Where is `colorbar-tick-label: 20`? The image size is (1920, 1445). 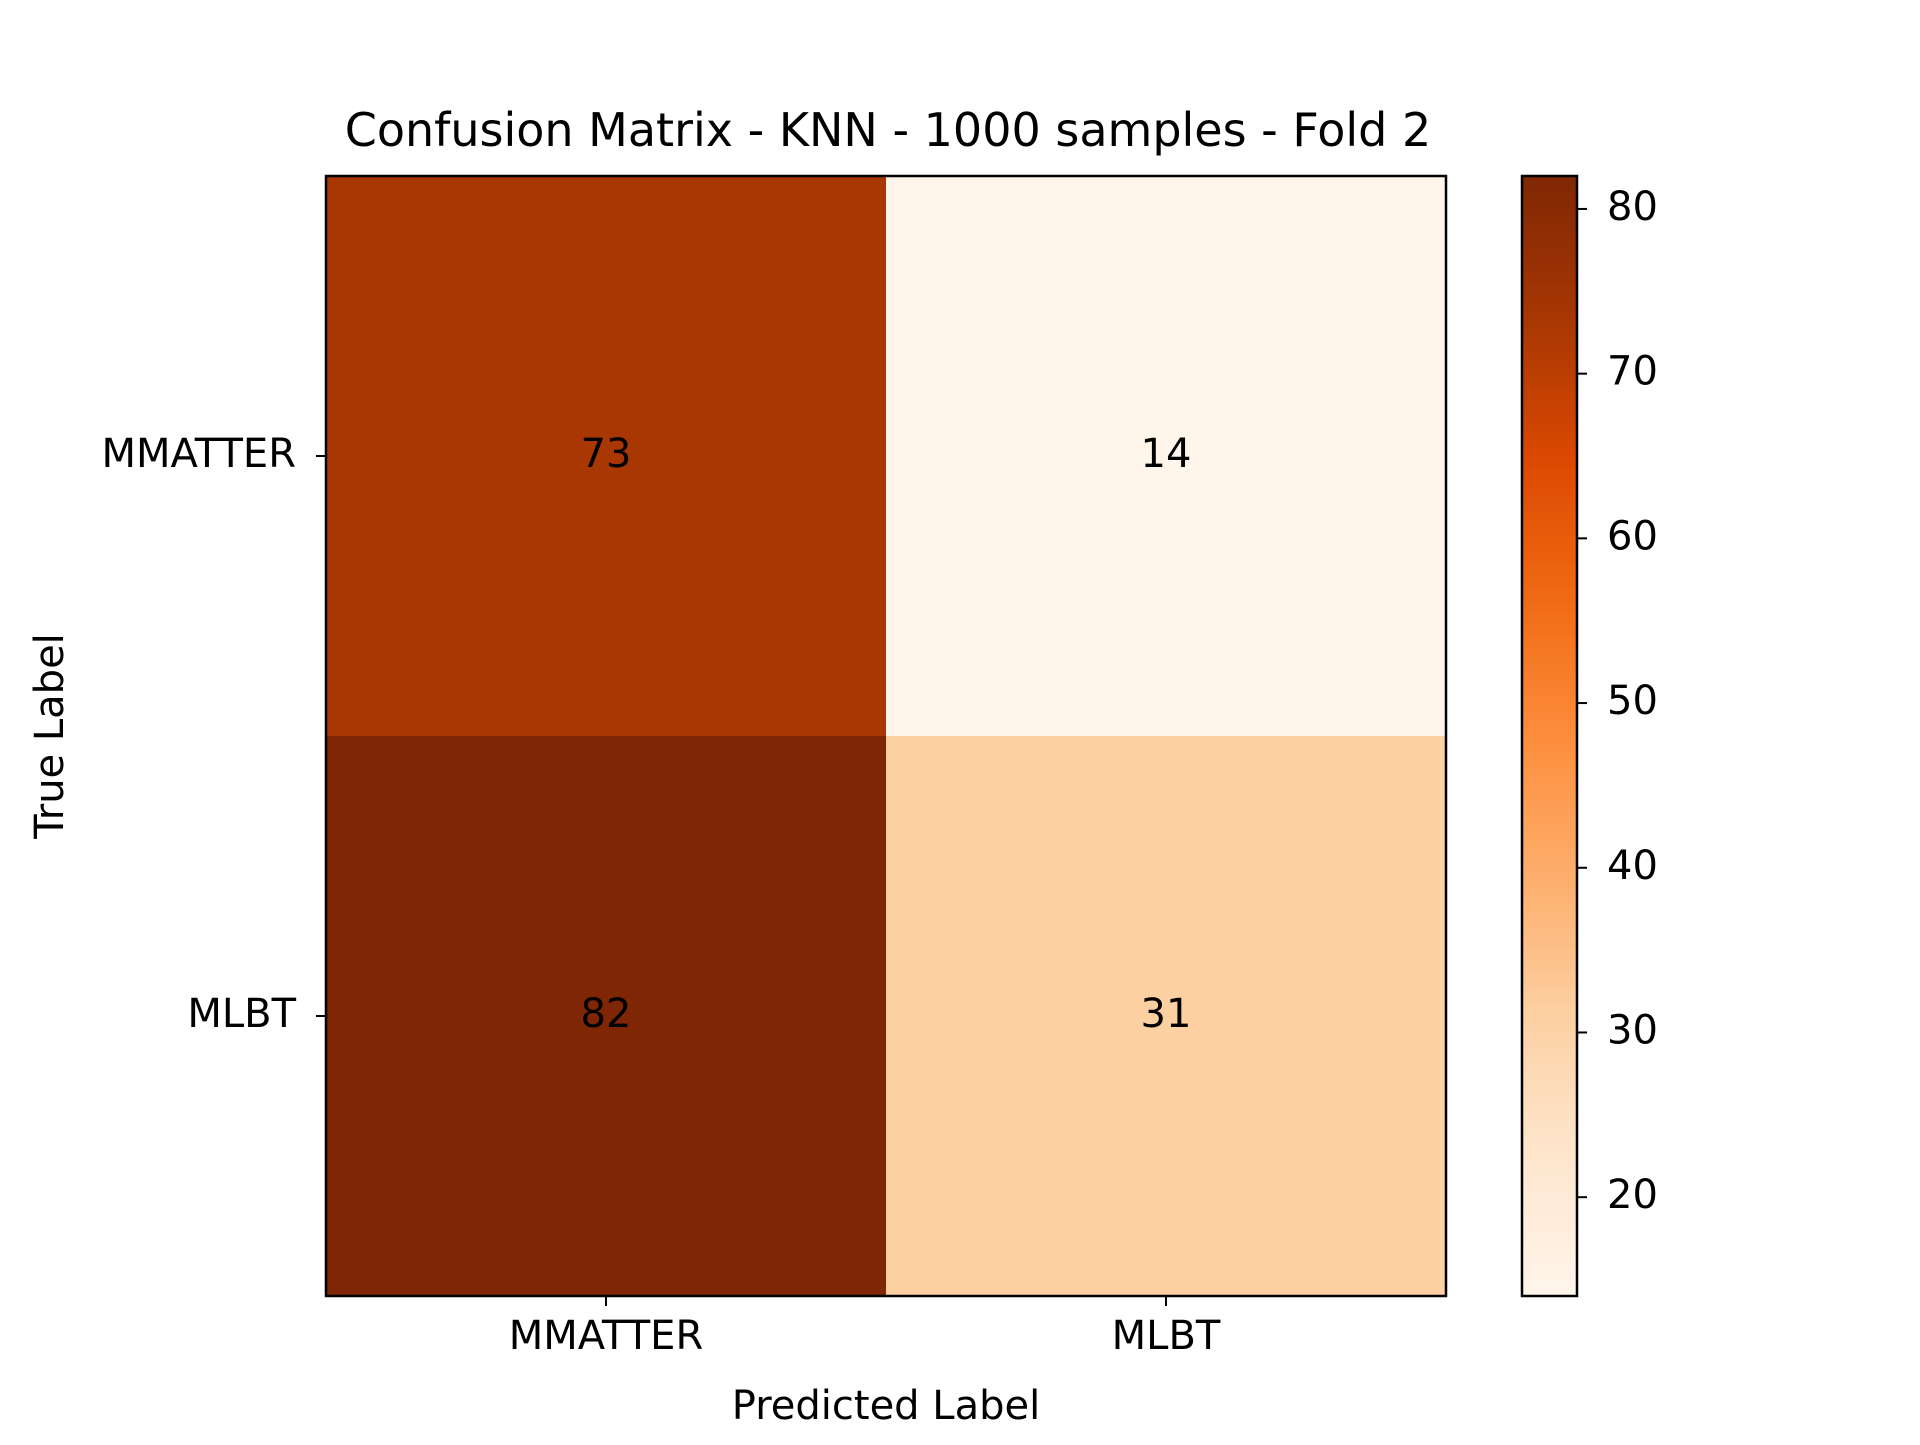
colorbar-tick-label: 20 is located at coordinates (1632, 1195).